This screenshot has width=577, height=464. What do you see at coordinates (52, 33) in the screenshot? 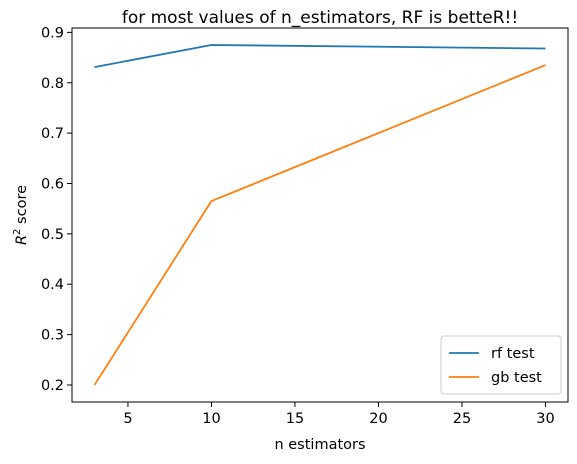
I see `y-tick-label: 0.9` at bounding box center [52, 33].